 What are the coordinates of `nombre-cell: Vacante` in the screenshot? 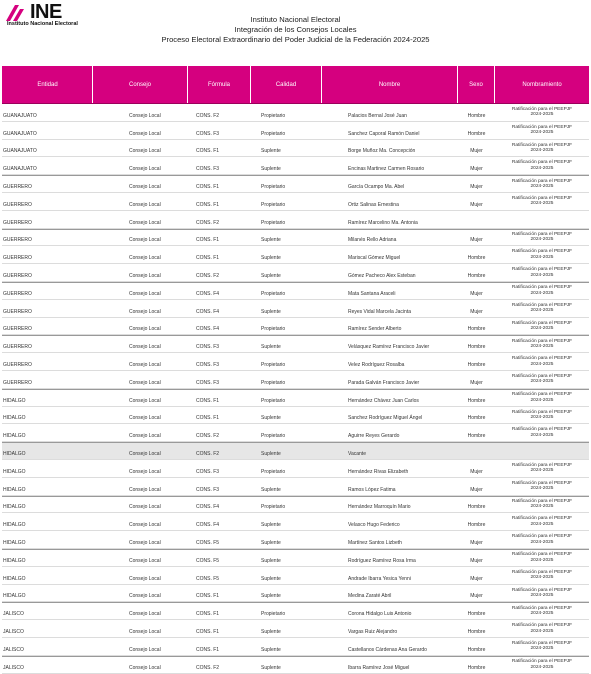 It's located at (357, 453).